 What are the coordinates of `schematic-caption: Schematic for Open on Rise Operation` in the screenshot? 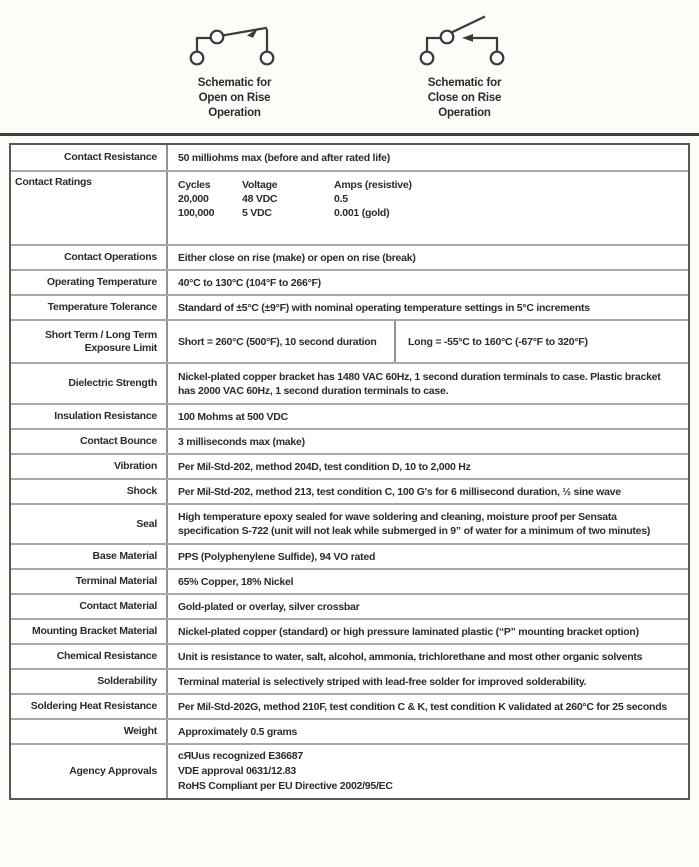 It's located at (235, 98).